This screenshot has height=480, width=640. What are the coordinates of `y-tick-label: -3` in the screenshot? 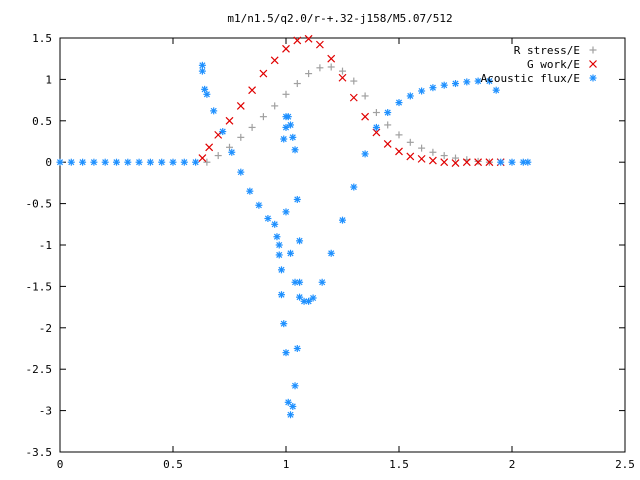 It's located at (45, 411).